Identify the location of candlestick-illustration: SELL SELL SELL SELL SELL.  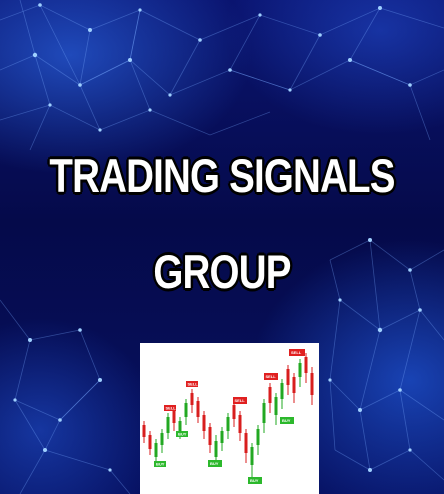
(228, 416).